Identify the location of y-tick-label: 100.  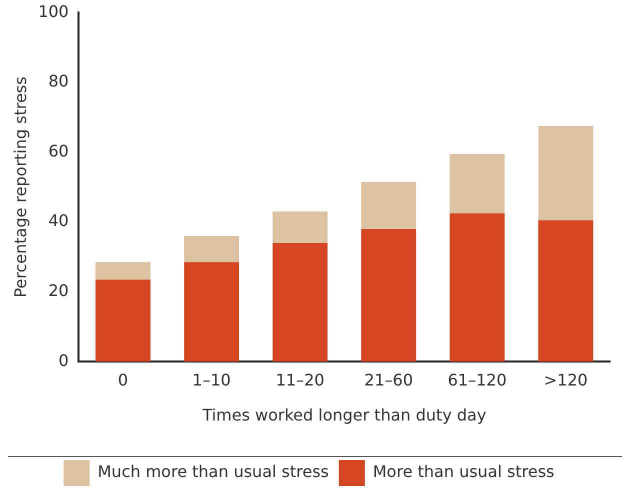
(53, 11).